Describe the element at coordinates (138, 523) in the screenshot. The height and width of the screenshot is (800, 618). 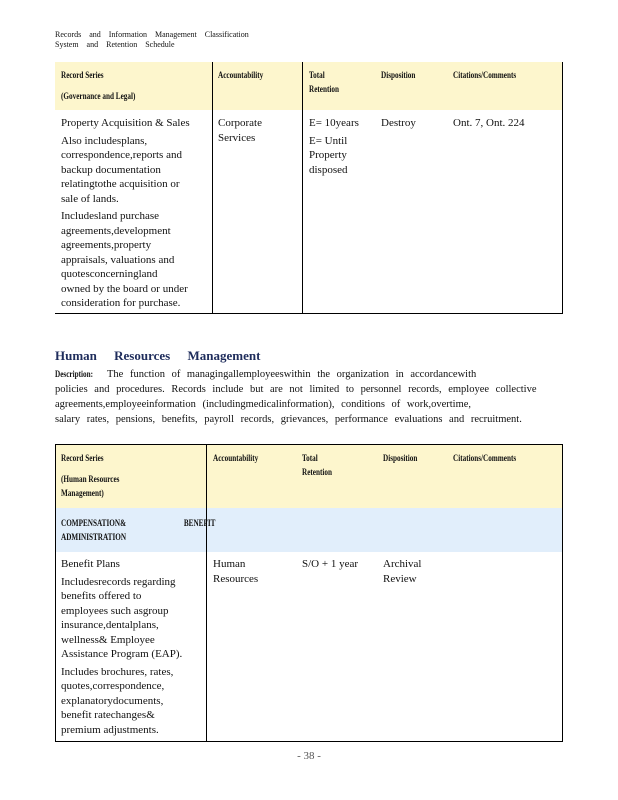
I see `category-text: COMPENSATION& BENEFIT` at that location.